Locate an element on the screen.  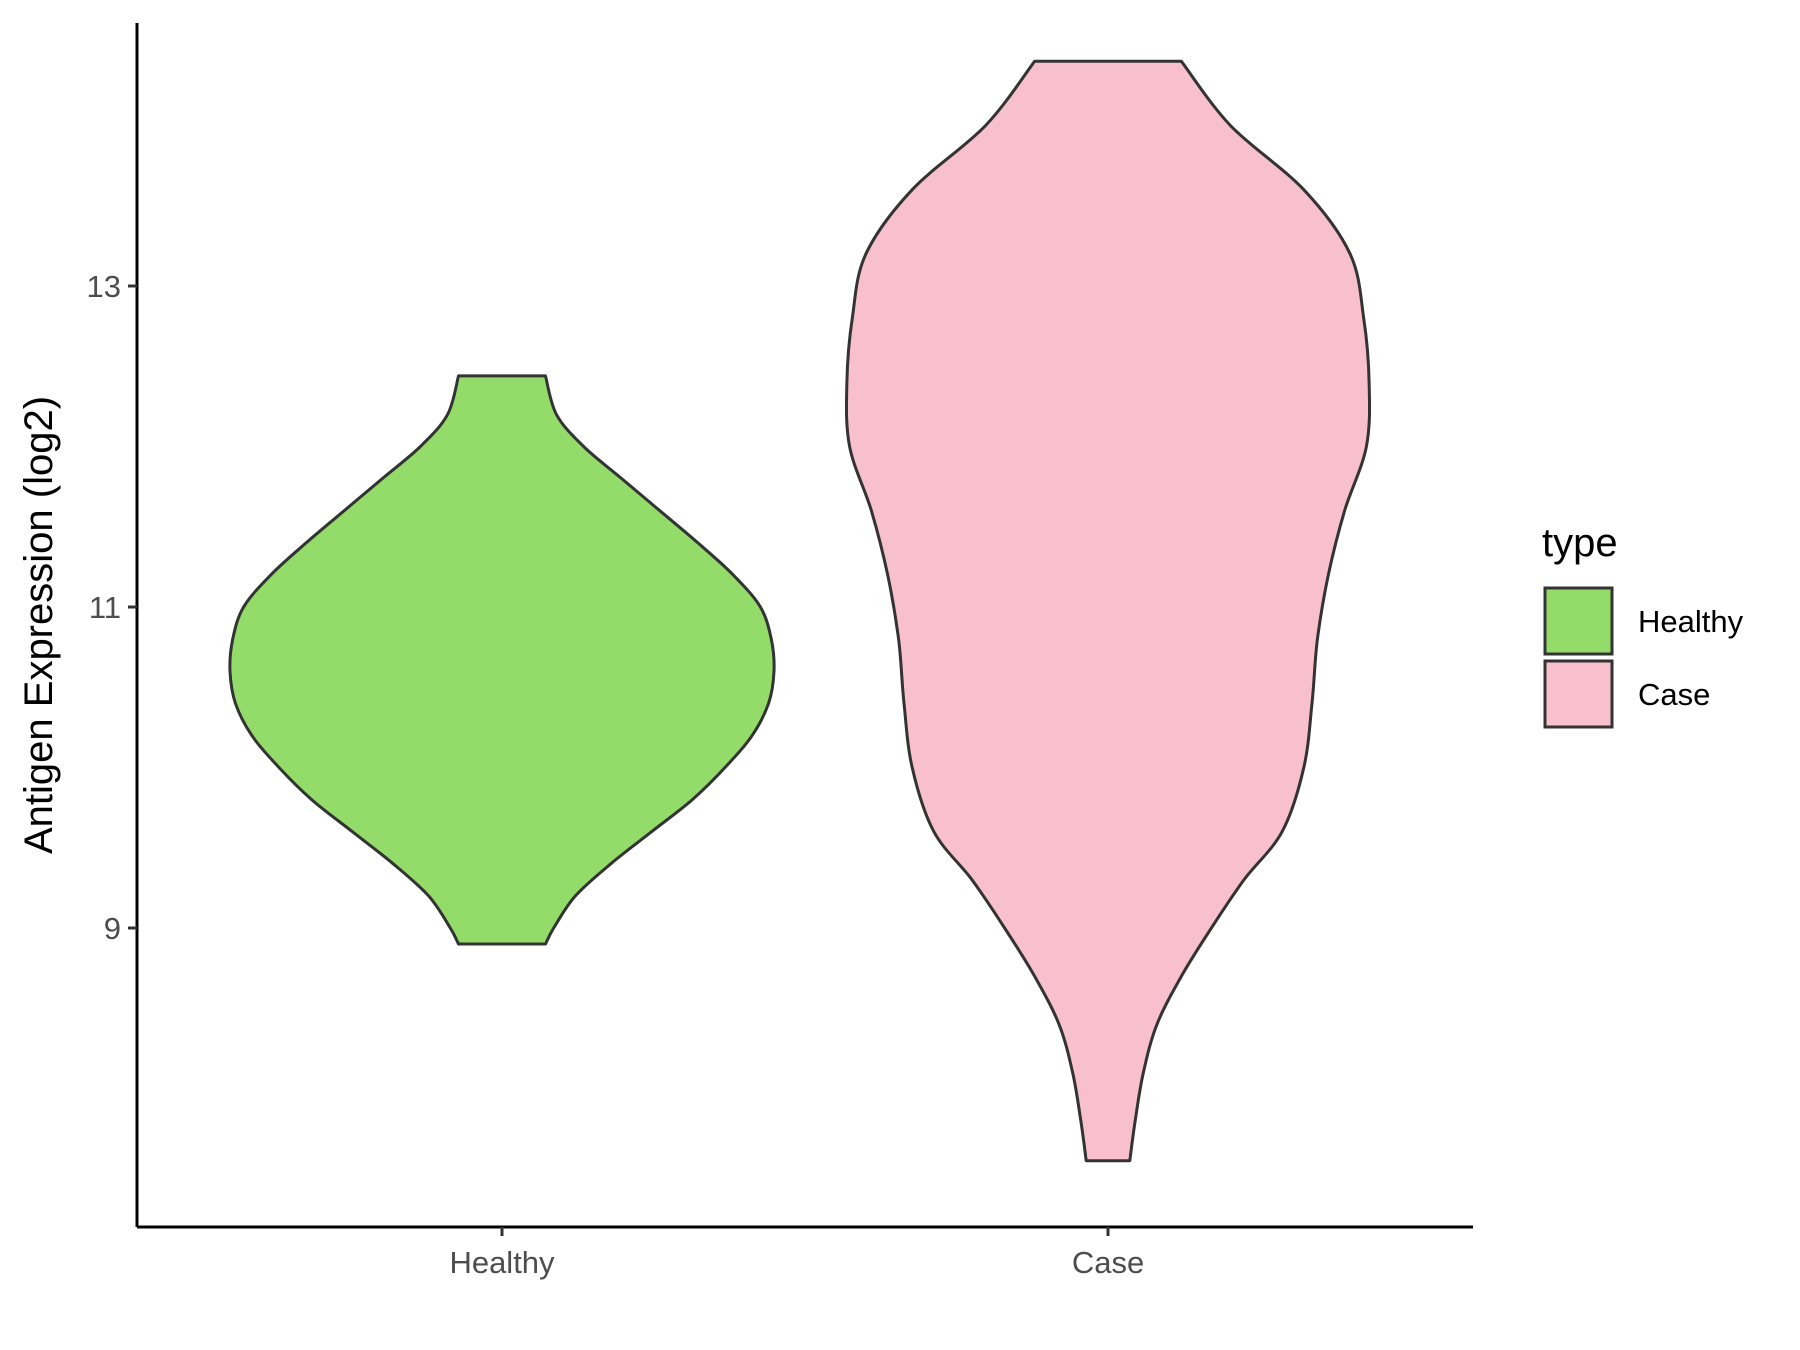
y-tick-label: 11 is located at coordinates (105, 607).